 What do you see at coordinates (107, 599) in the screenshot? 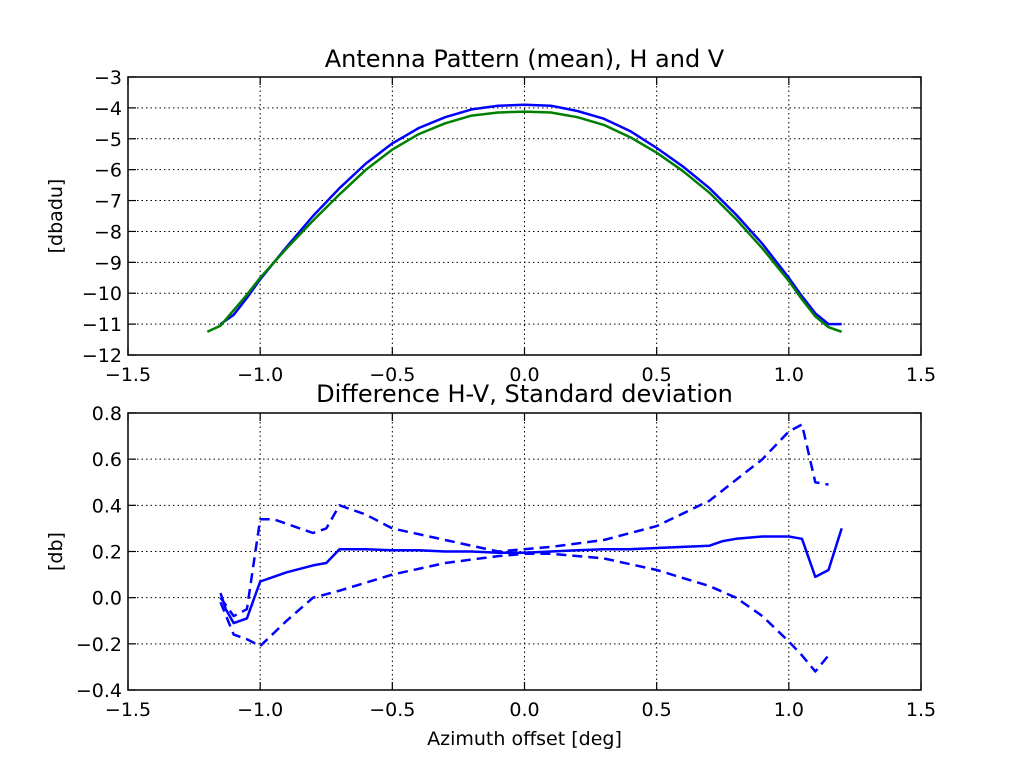
I see `y-tick-label: 0.0` at bounding box center [107, 599].